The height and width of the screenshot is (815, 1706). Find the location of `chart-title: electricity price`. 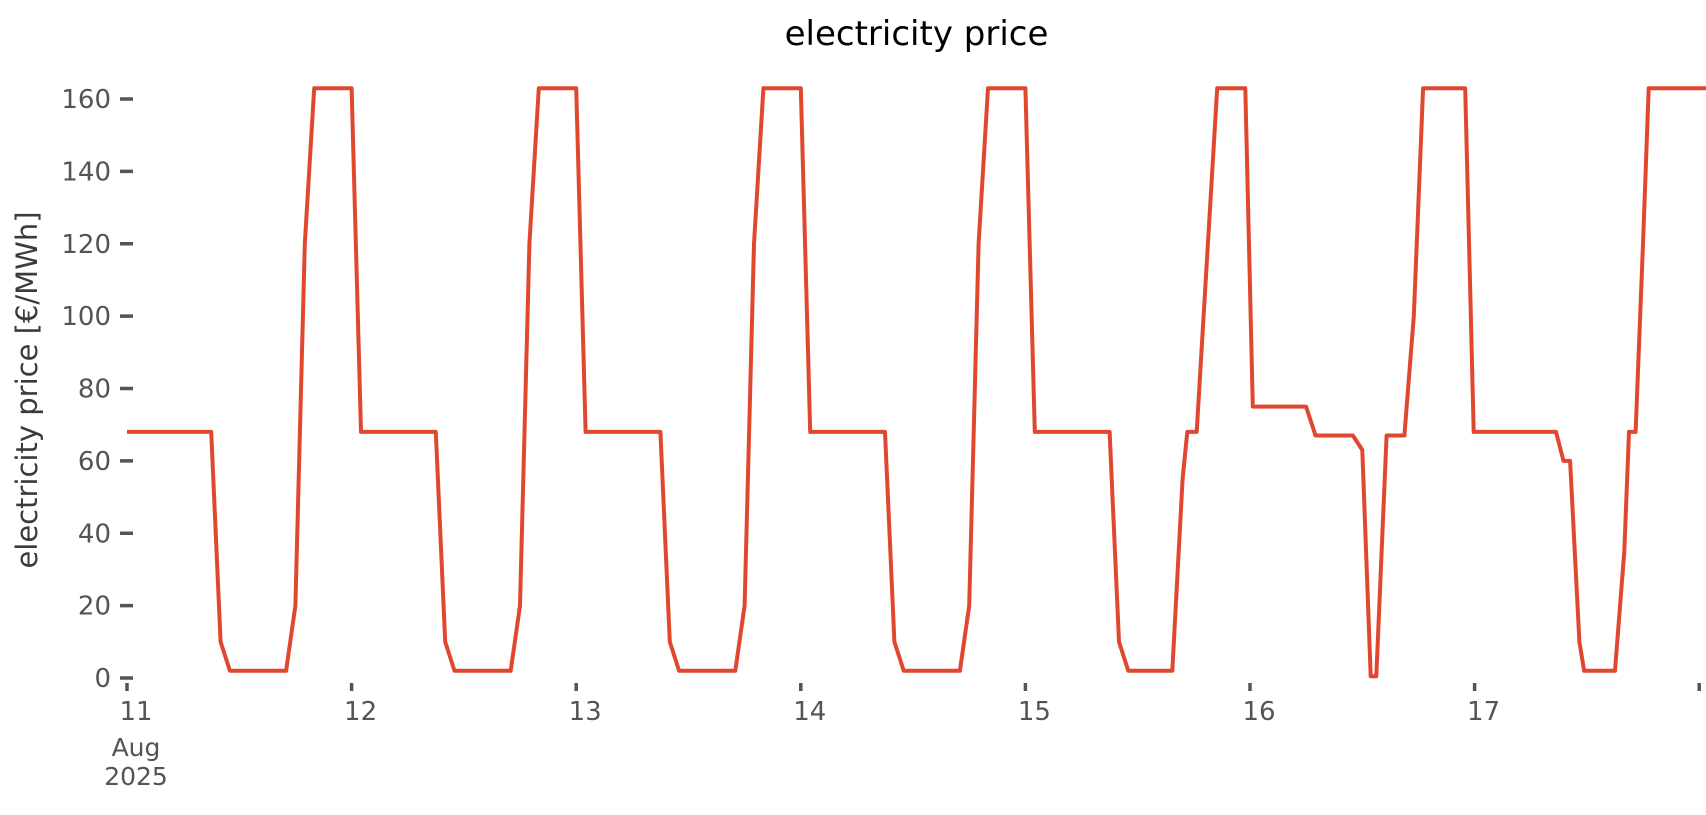

chart-title: electricity price is located at coordinates (916, 34).